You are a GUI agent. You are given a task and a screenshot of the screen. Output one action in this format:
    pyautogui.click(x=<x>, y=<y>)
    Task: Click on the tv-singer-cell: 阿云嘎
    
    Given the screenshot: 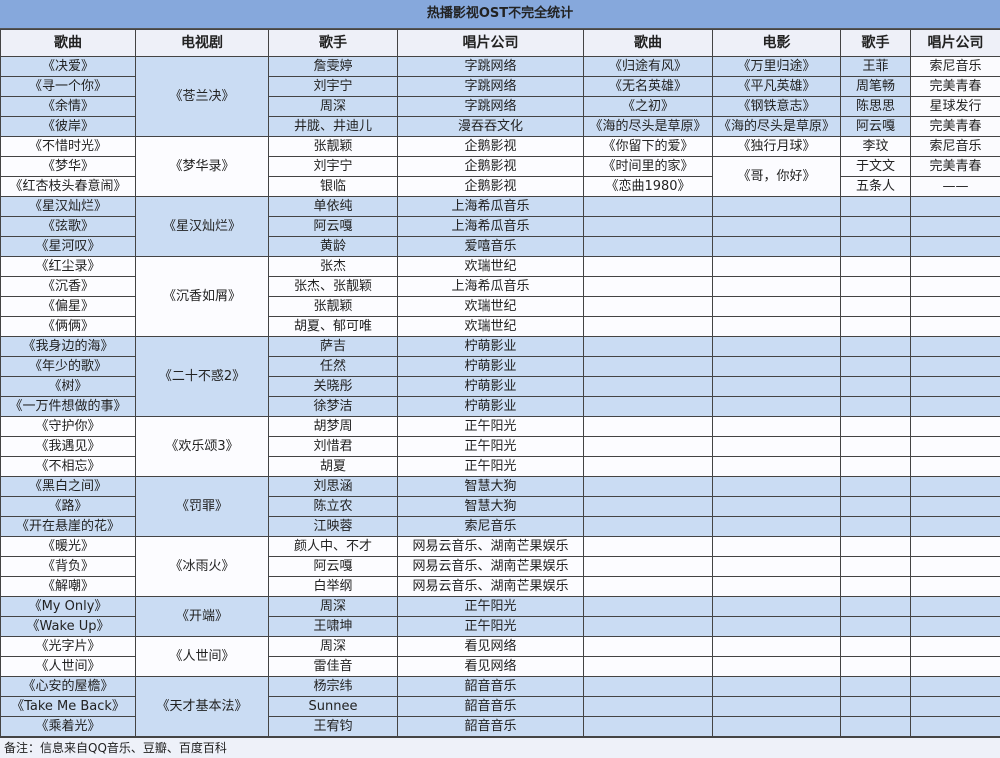 What is the action you would take?
    pyautogui.click(x=333, y=227)
    